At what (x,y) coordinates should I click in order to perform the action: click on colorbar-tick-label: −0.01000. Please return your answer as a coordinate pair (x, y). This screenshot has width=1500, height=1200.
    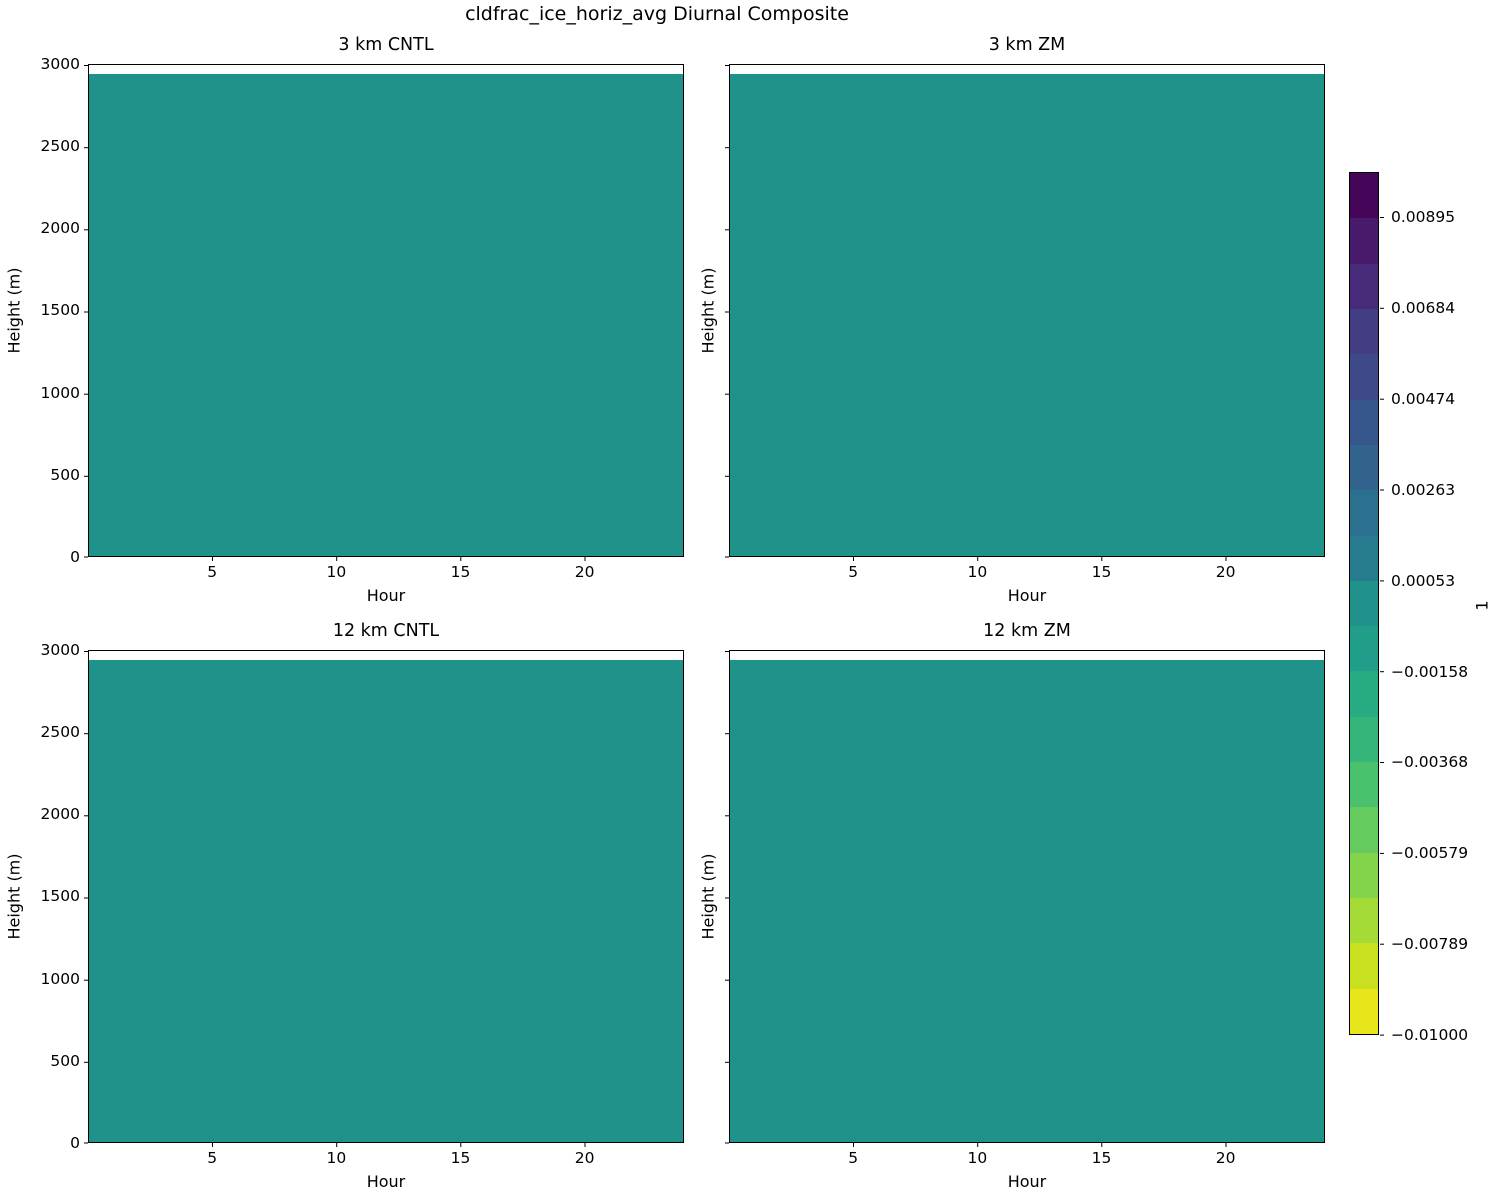
    Looking at the image, I should click on (1430, 1035).